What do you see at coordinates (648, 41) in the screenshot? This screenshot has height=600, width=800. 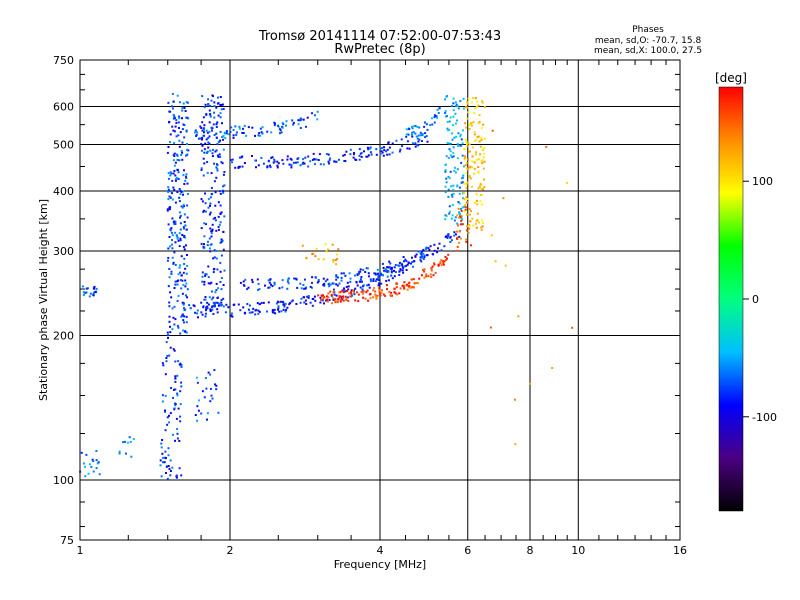 I see `phase-stats-o: mean, sd,O: -70.7, 15.8` at bounding box center [648, 41].